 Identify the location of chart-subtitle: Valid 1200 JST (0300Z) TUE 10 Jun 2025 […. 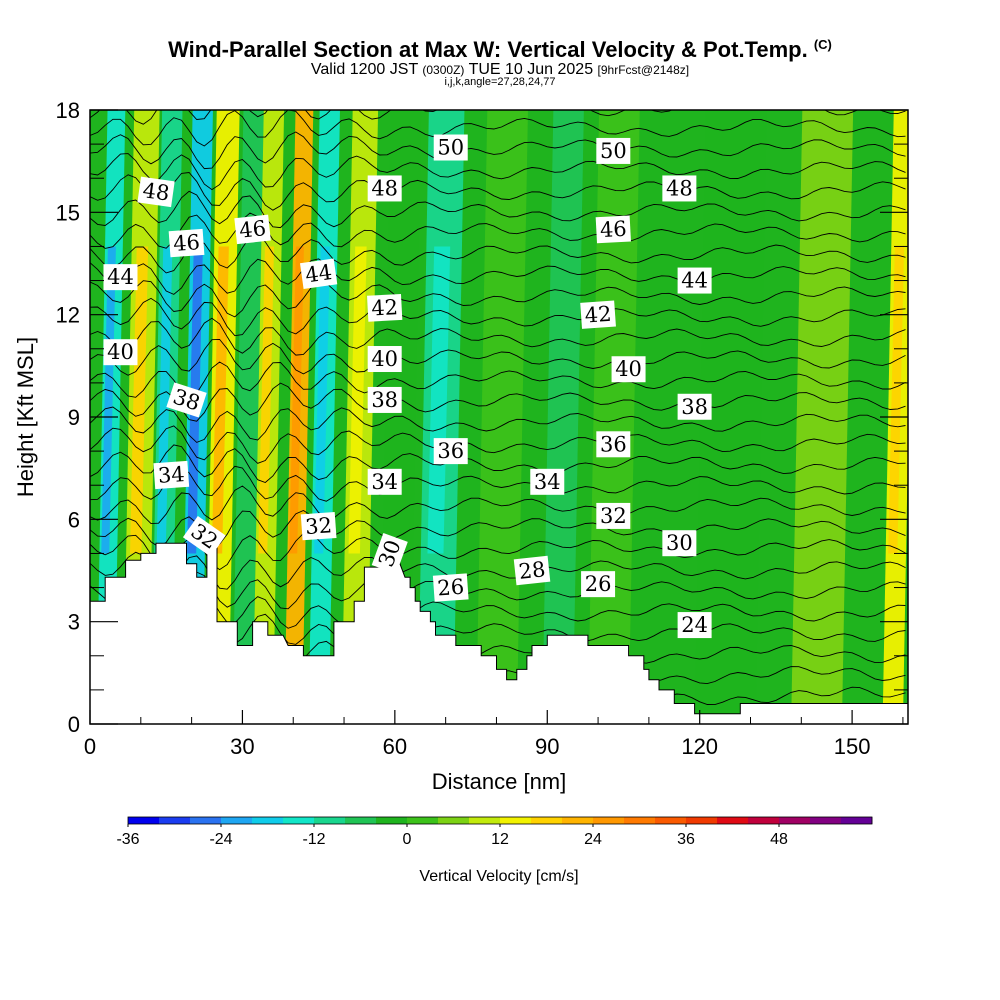
(500, 70).